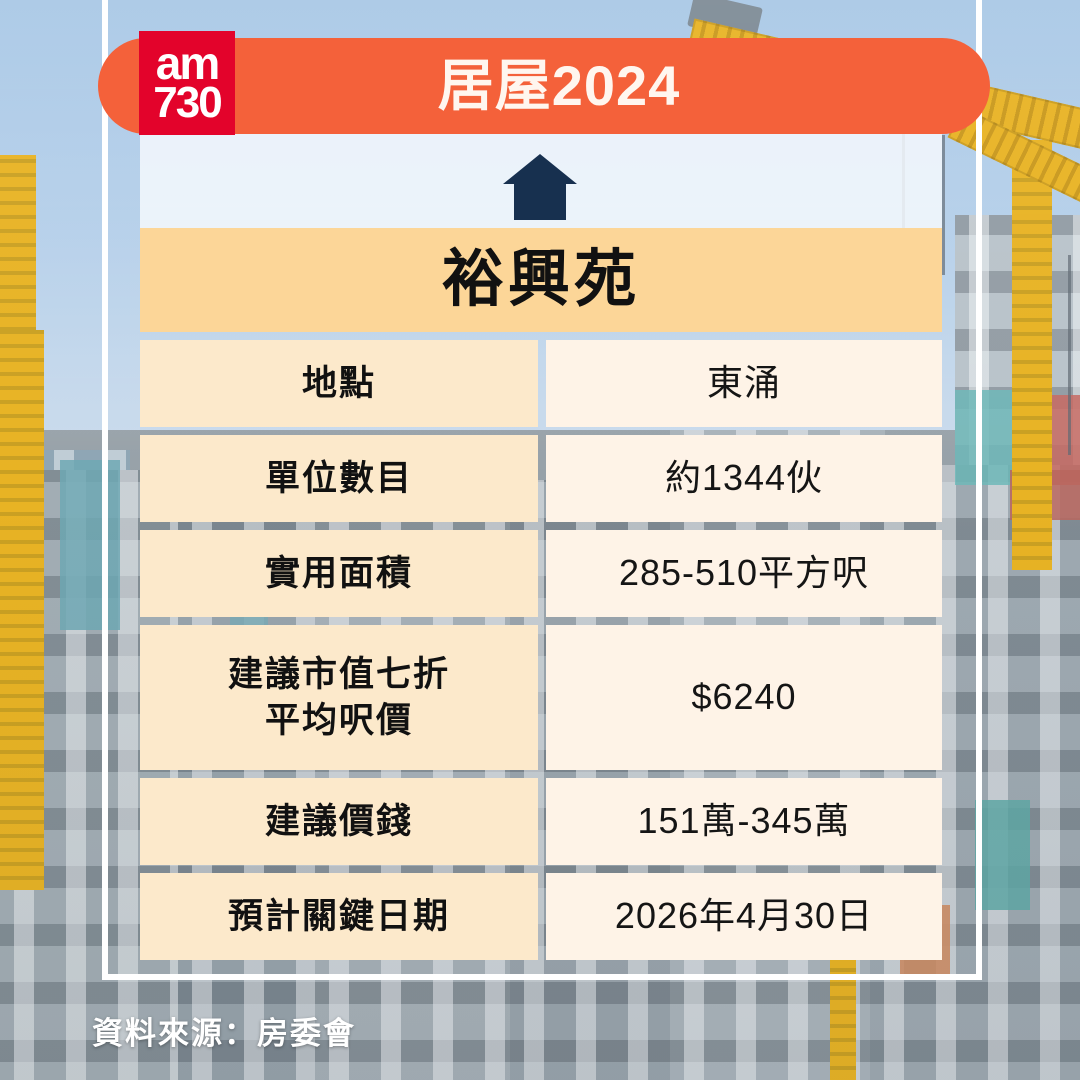 This screenshot has width=1080, height=1080. I want to click on table-row: 預計關鍵日期 2026年4月30日, so click(541, 916).